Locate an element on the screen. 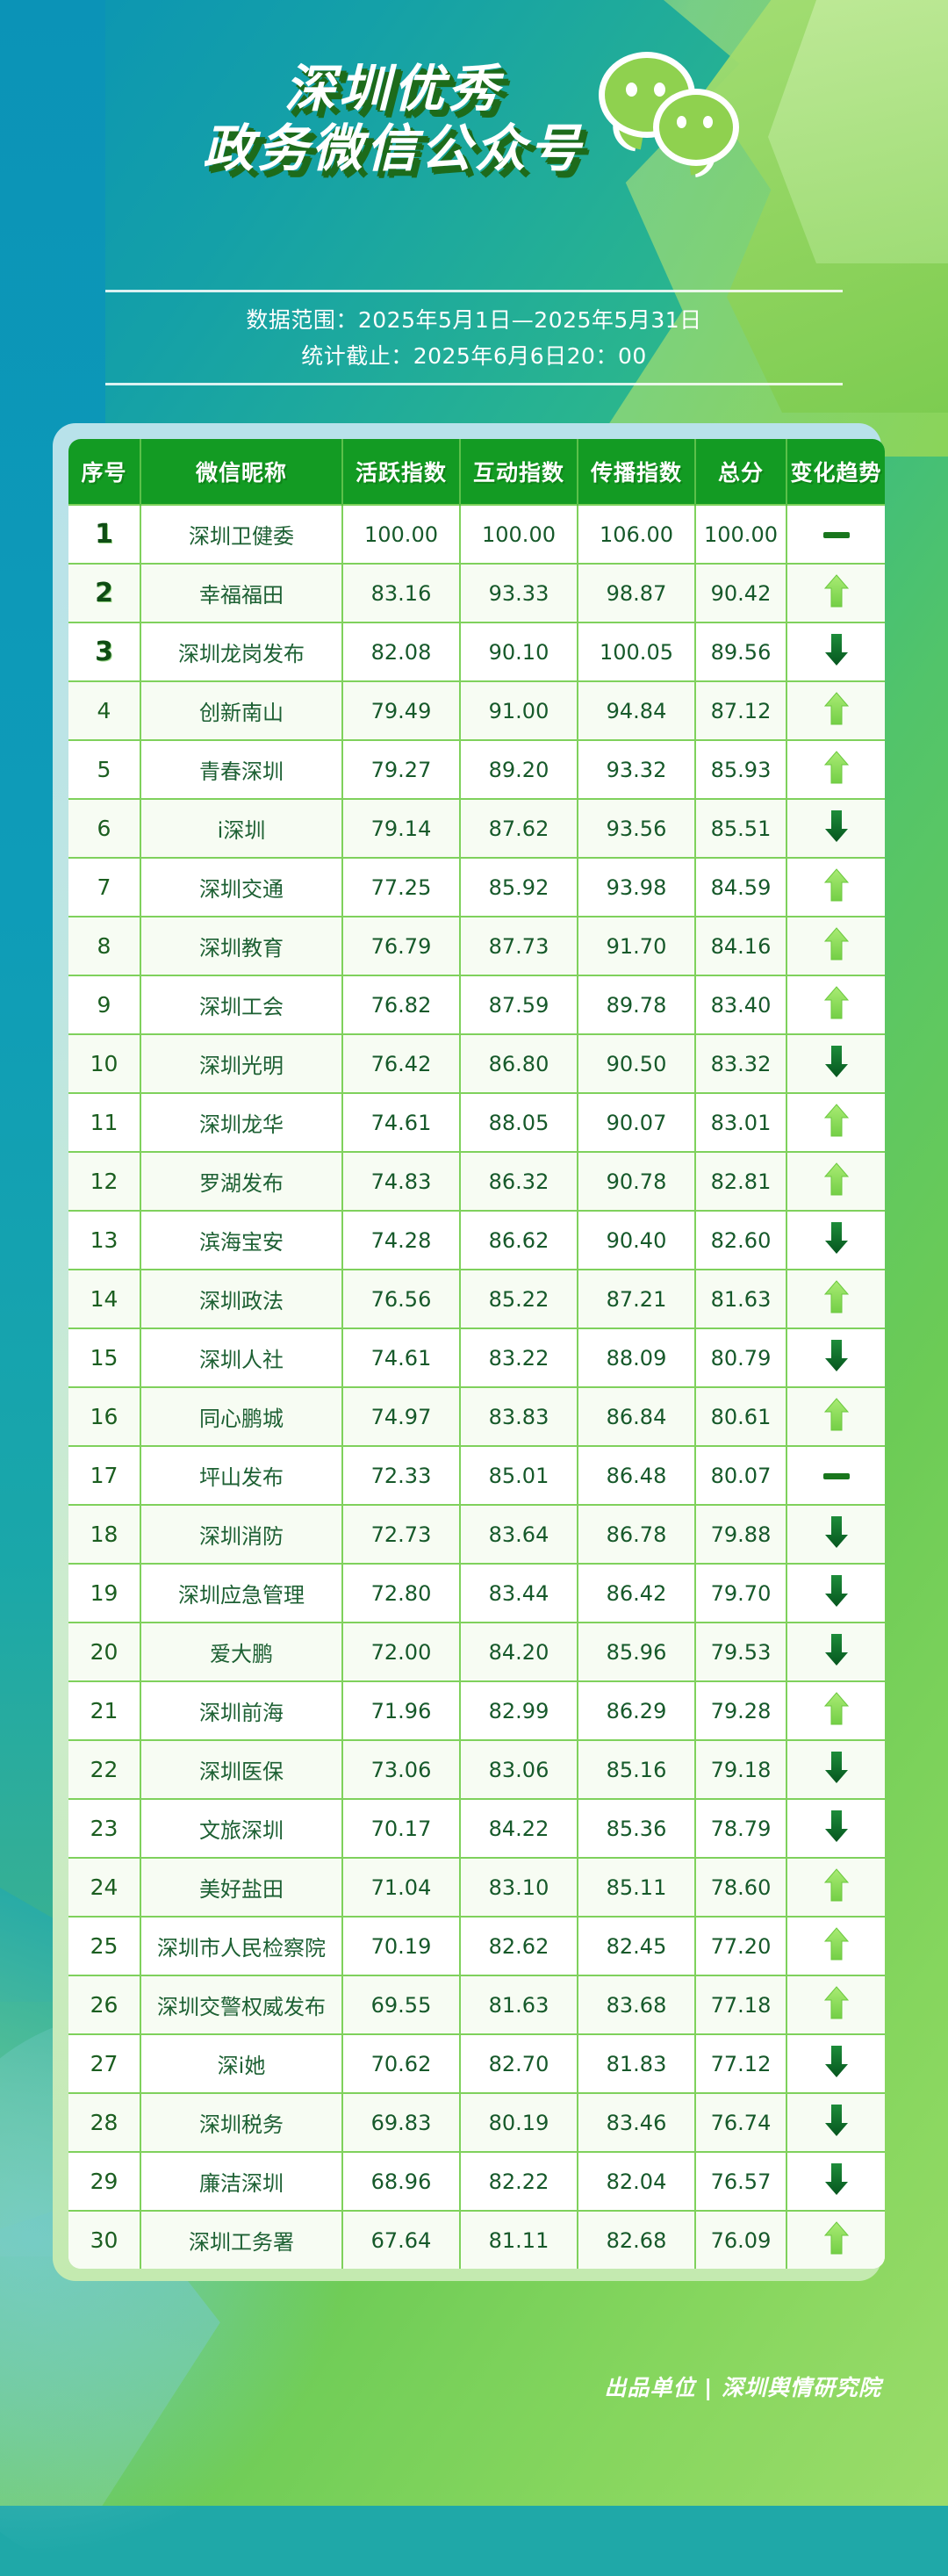  table-header-row: 序号 微信昵称 活跃指数 互动指数 传播指数 总分 变化趋势 is located at coordinates (477, 472).